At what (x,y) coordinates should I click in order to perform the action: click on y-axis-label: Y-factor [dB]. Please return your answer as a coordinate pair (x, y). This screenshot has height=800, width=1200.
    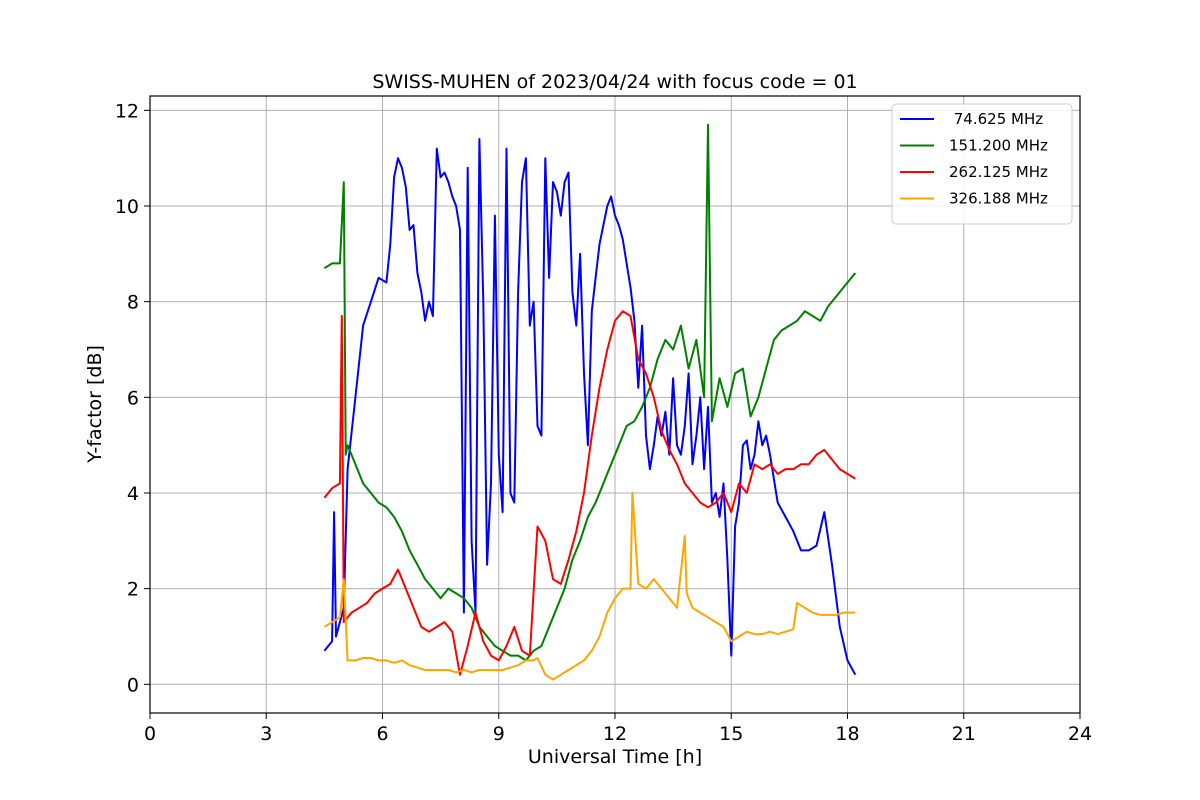
    Looking at the image, I should click on (95, 404).